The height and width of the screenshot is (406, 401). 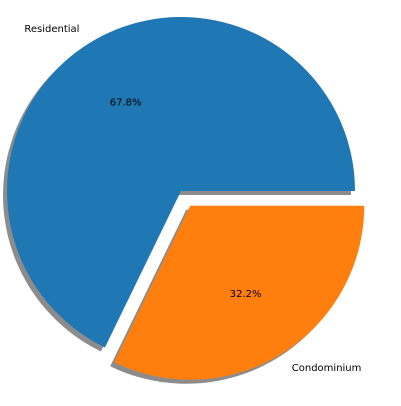 What do you see at coordinates (51, 29) in the screenshot?
I see `pie-label-residential: Residential` at bounding box center [51, 29].